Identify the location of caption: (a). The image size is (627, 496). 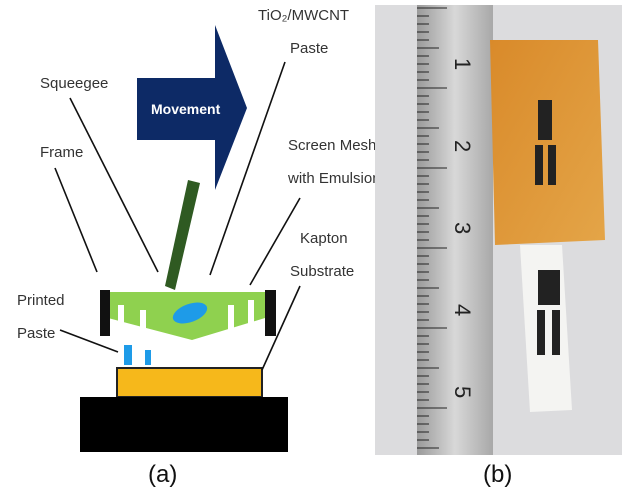
(162, 474).